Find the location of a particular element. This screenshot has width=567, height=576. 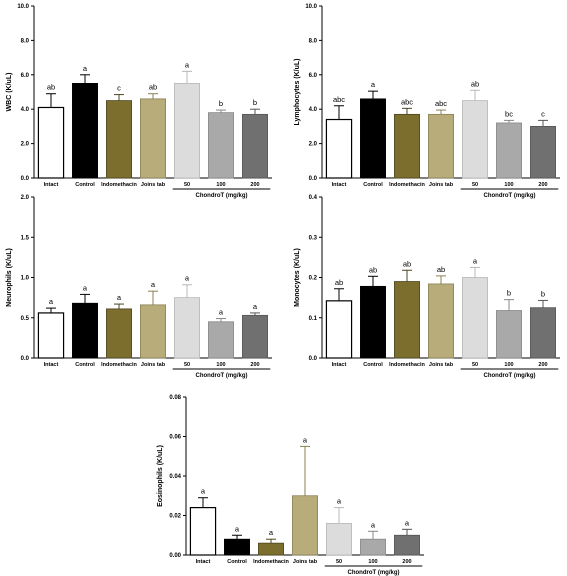

y-tick-label: 0.3 is located at coordinates (313, 238).